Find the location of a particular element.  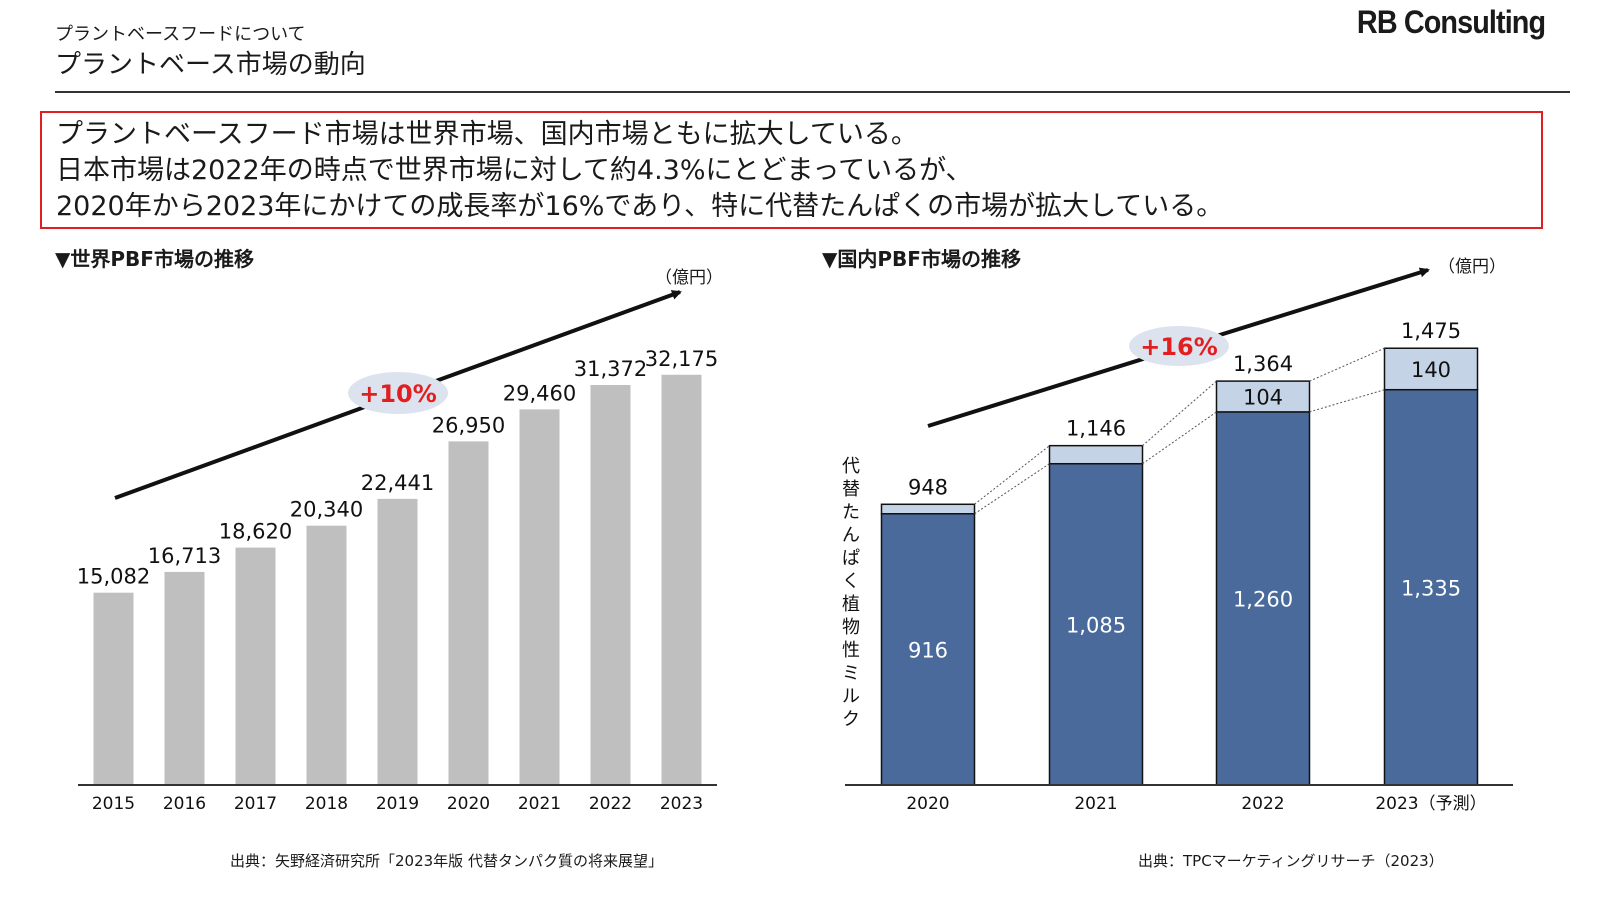

side-label-alt-protein: 代 is located at coordinates (851, 466).